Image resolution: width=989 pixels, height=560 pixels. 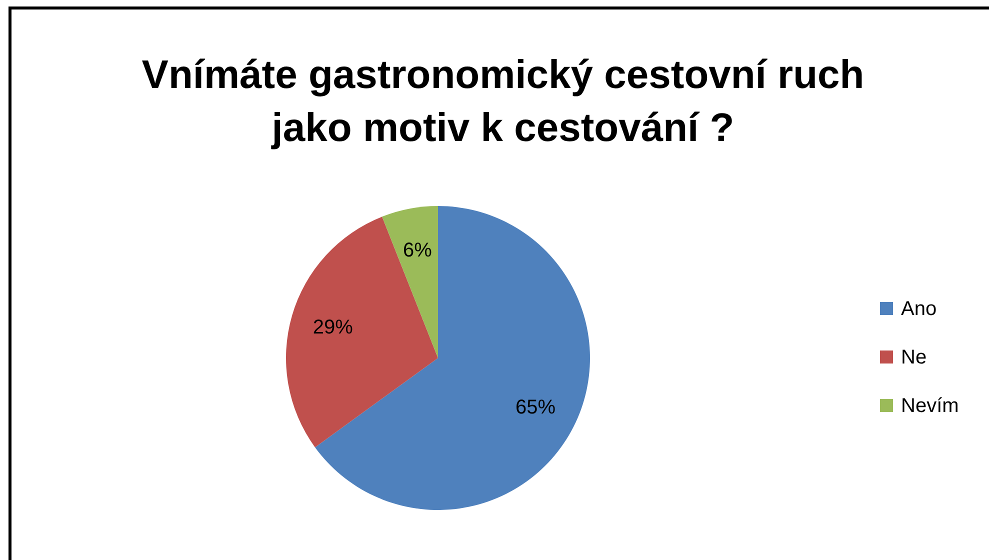 I want to click on data-label: 65%, so click(x=535, y=407).